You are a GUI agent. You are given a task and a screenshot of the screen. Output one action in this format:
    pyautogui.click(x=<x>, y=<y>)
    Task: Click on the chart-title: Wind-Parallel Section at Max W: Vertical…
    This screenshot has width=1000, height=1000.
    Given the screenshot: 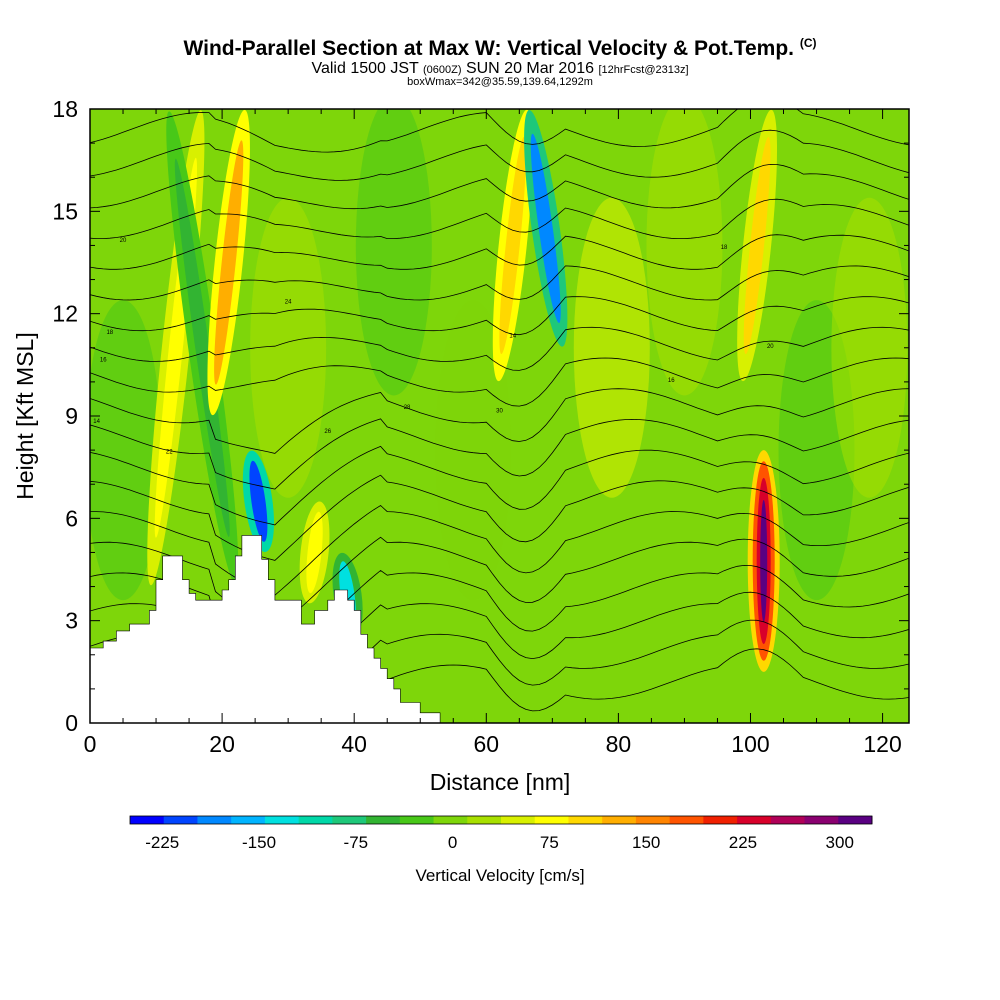 What is the action you would take?
    pyautogui.click(x=500, y=48)
    